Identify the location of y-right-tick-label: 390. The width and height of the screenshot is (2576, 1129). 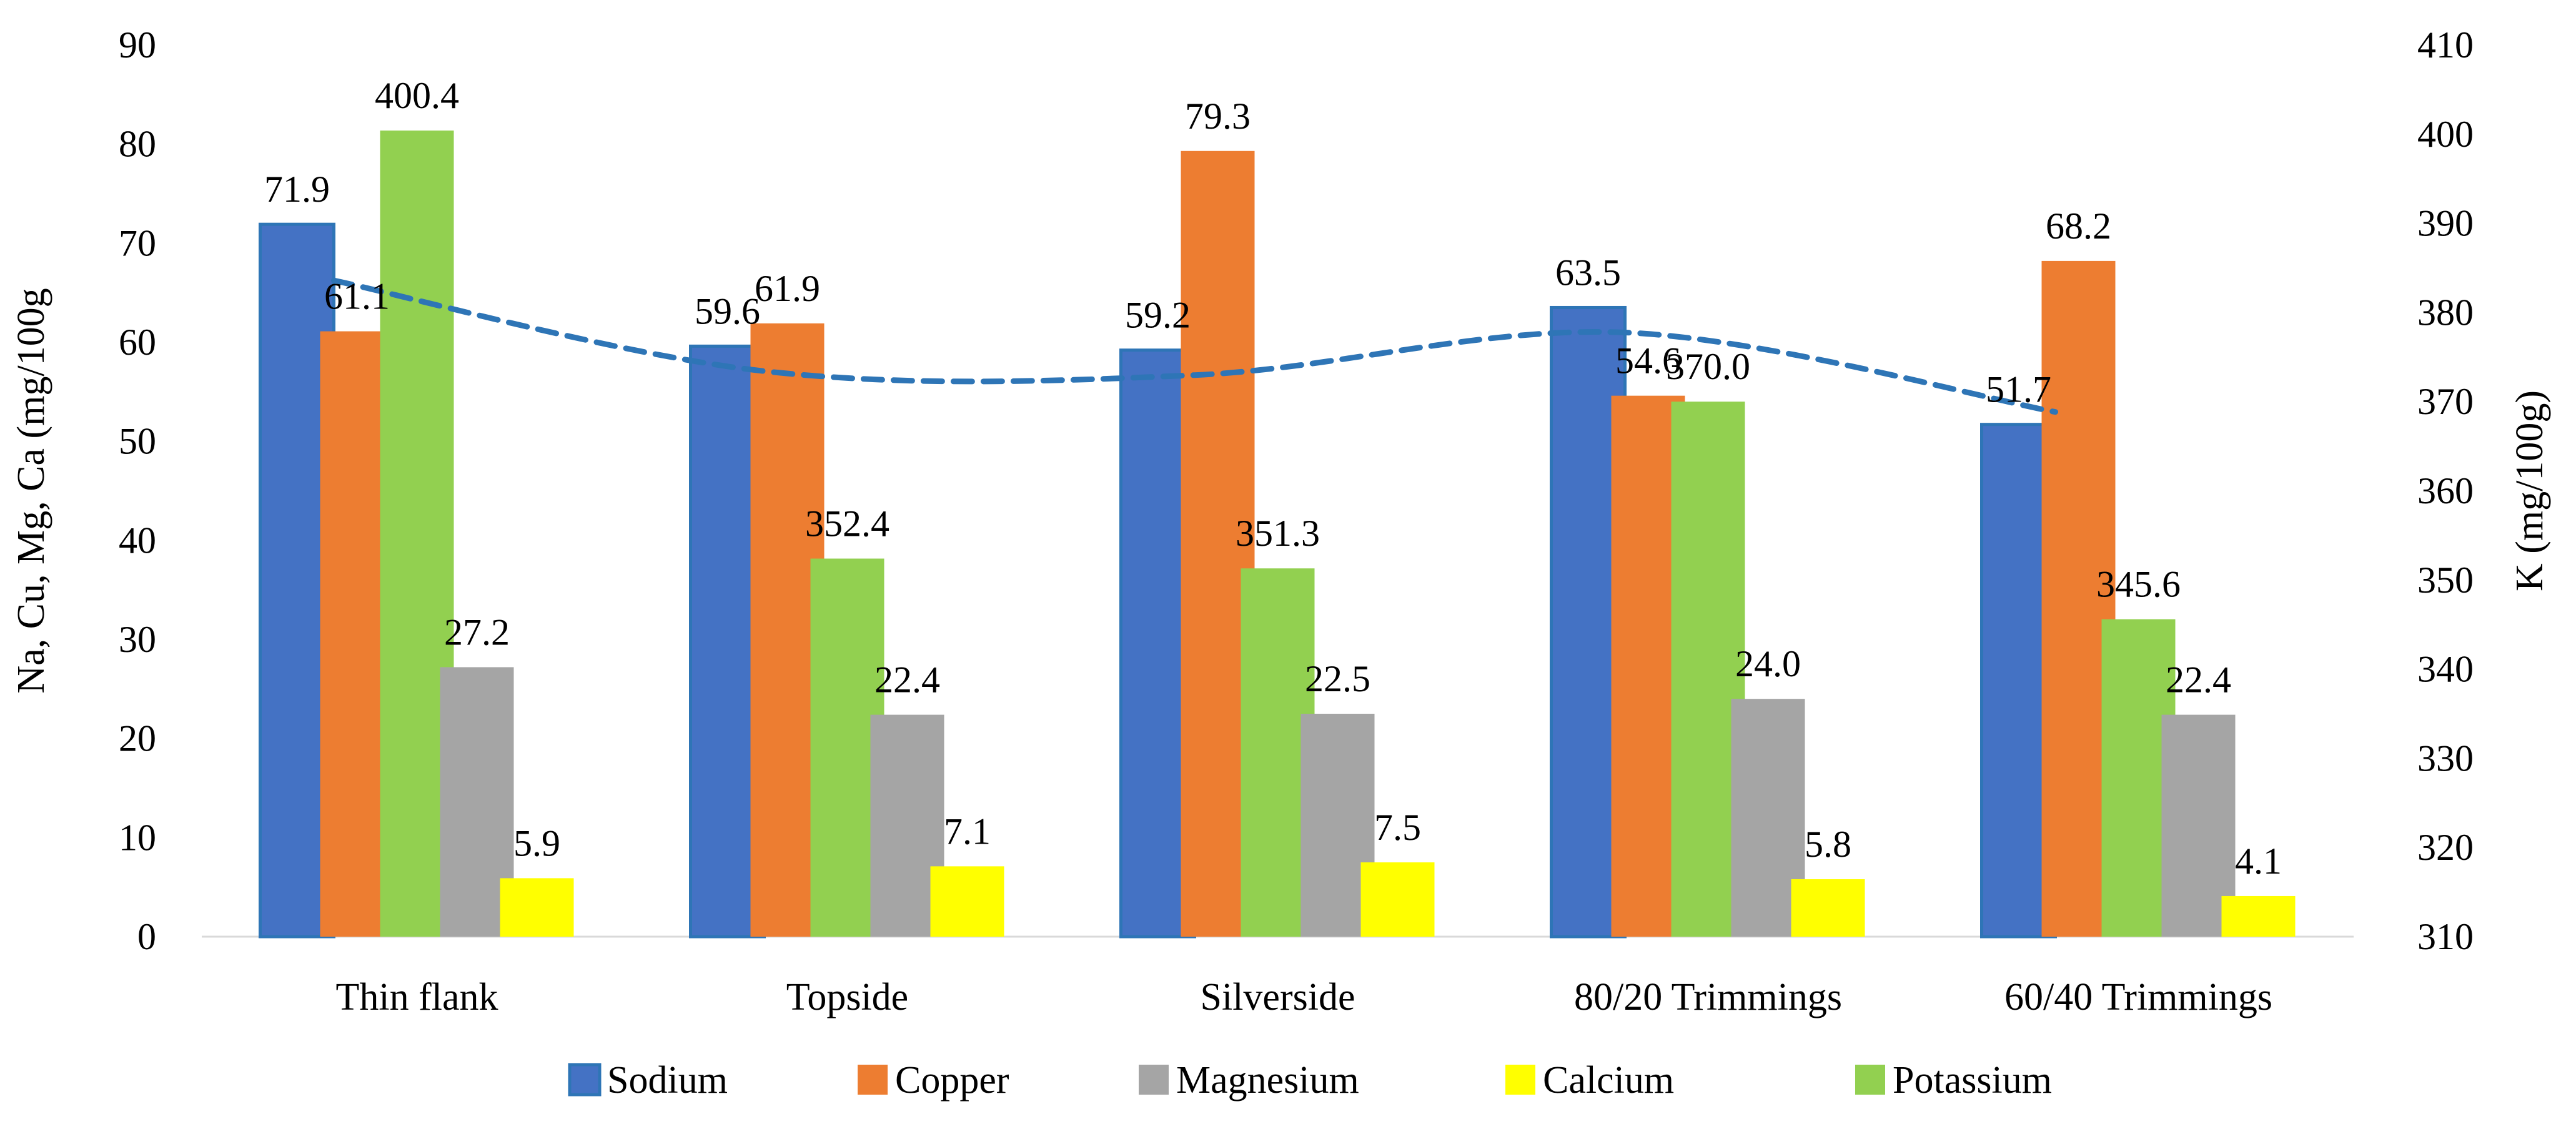
(2445, 223).